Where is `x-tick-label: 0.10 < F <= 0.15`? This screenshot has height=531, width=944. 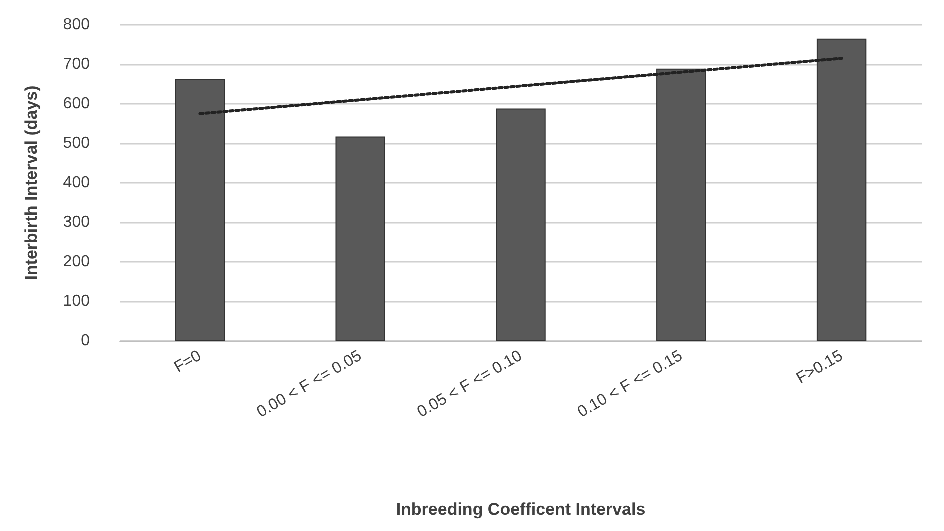
x-tick-label: 0.10 < F <= 0.15 is located at coordinates (630, 385).